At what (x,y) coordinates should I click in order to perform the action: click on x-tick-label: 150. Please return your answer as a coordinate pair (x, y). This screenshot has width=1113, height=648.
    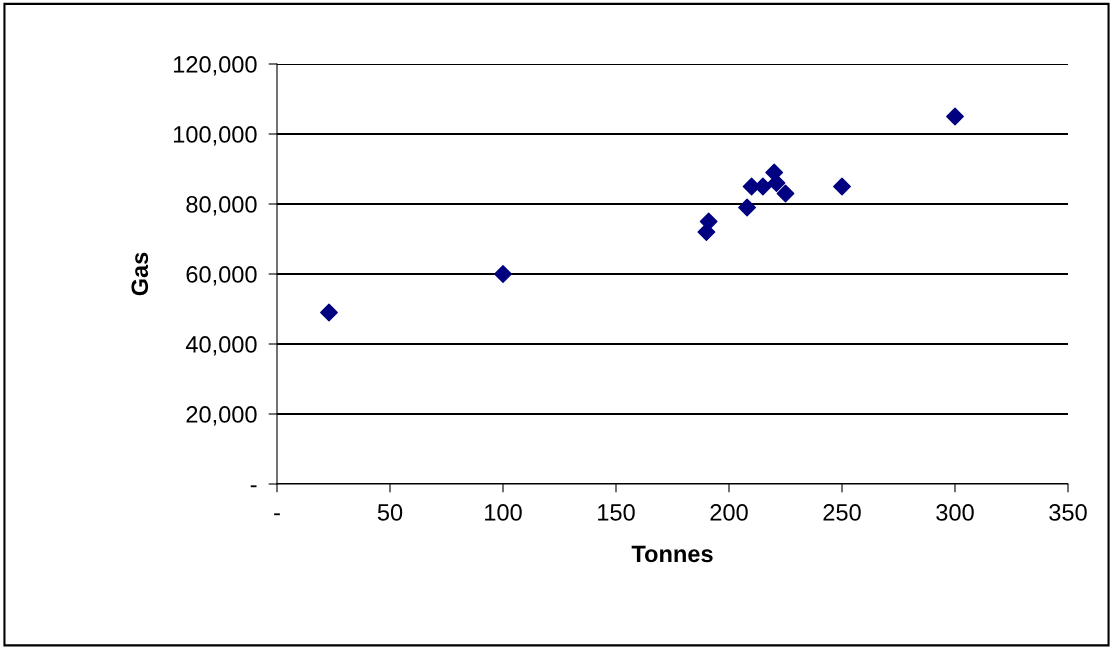
    Looking at the image, I should click on (616, 512).